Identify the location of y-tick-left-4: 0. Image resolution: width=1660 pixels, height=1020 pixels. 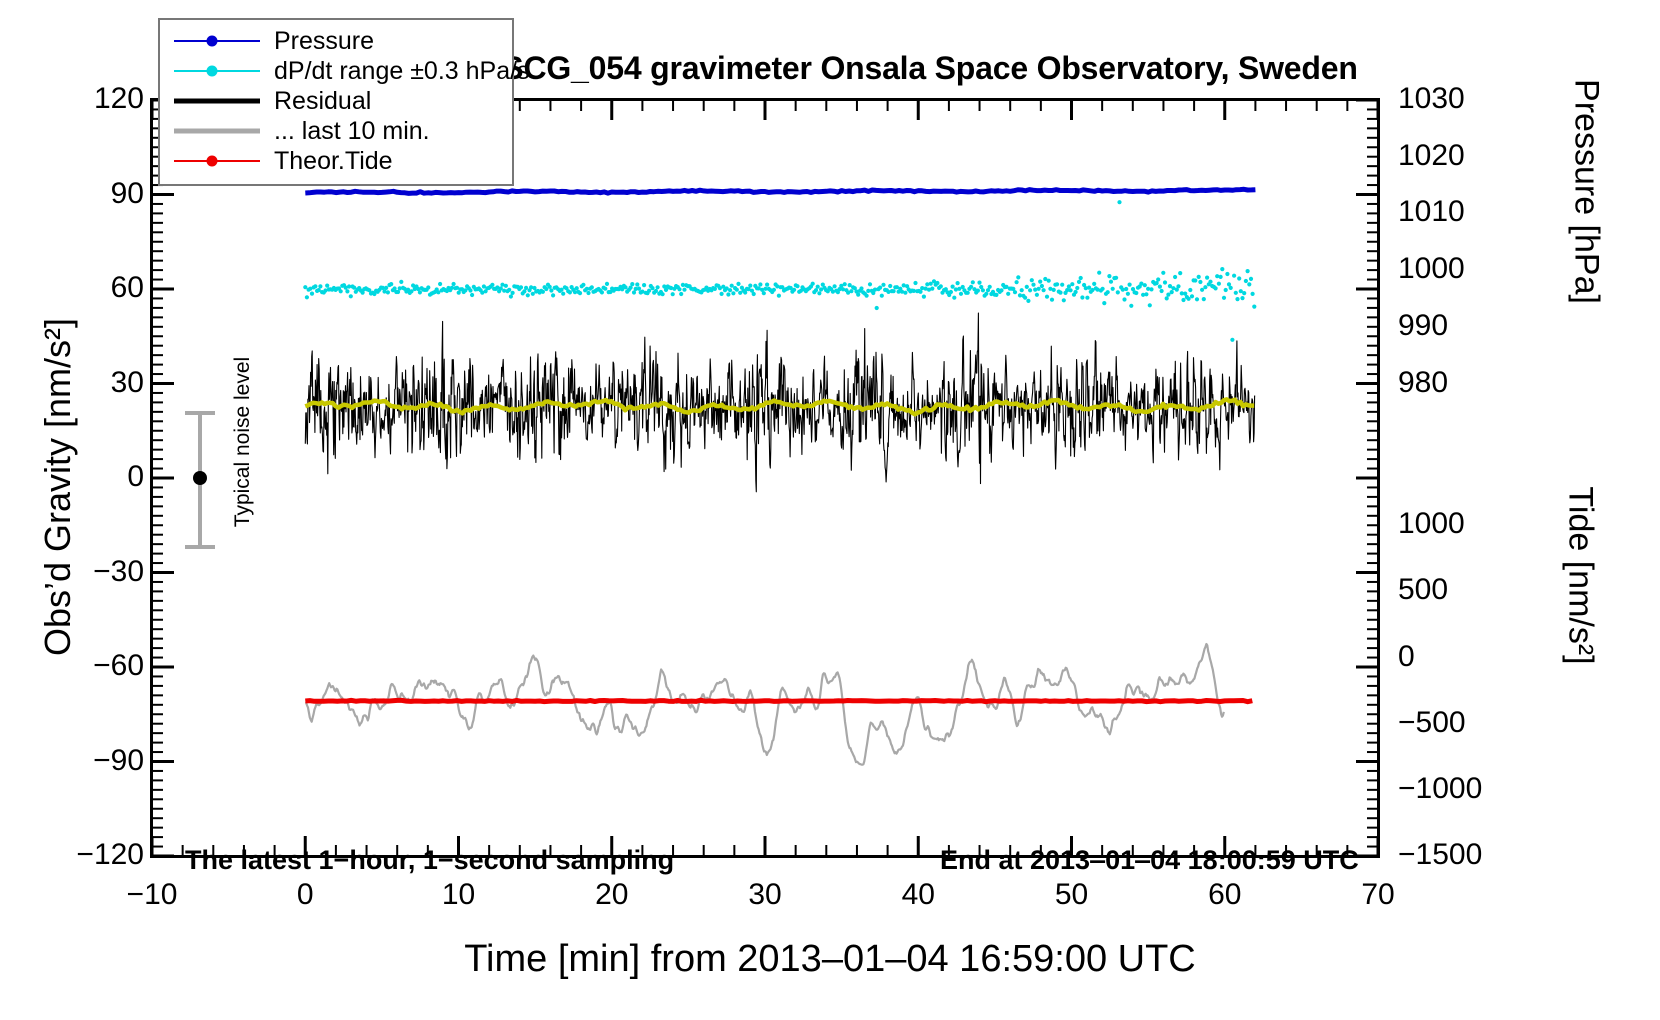
(135, 476).